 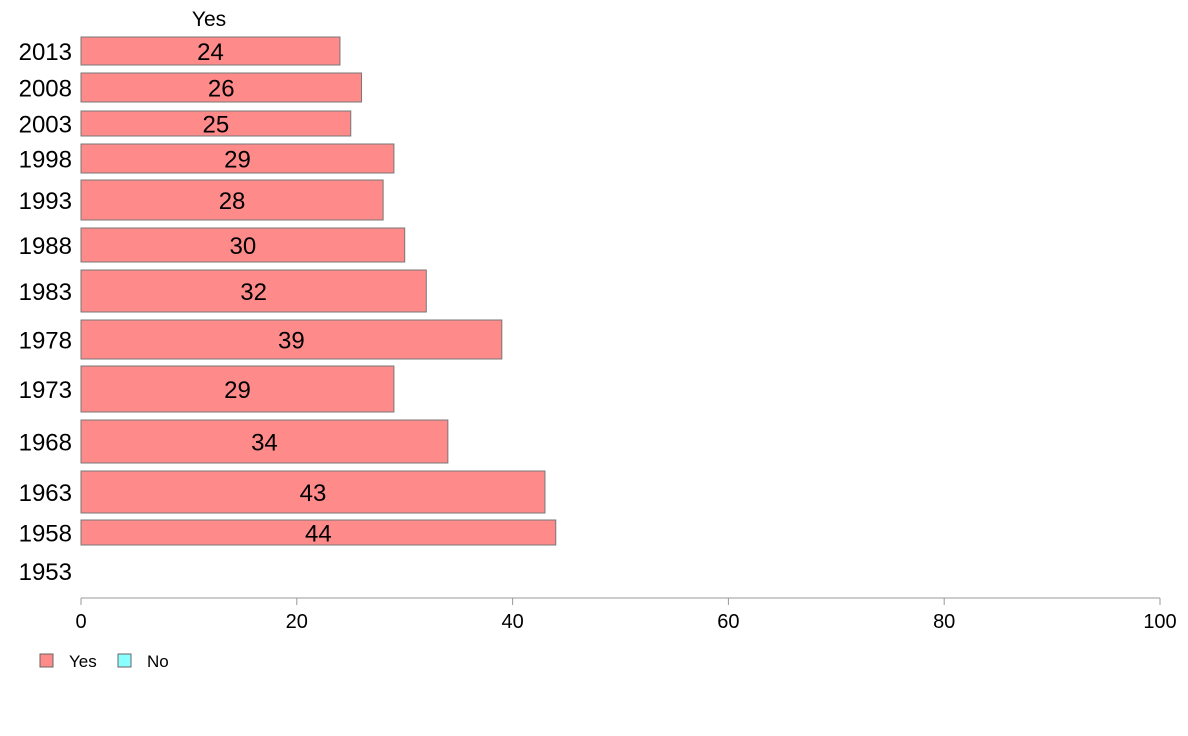 I want to click on bar-yes-2008, so click(x=221, y=87).